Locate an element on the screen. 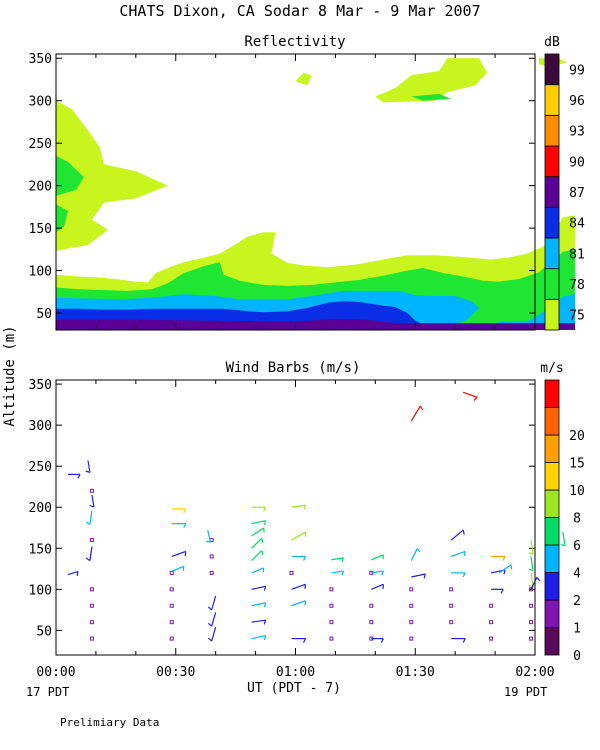 The width and height of the screenshot is (600, 750). colorbar-label: 1 is located at coordinates (577, 629).